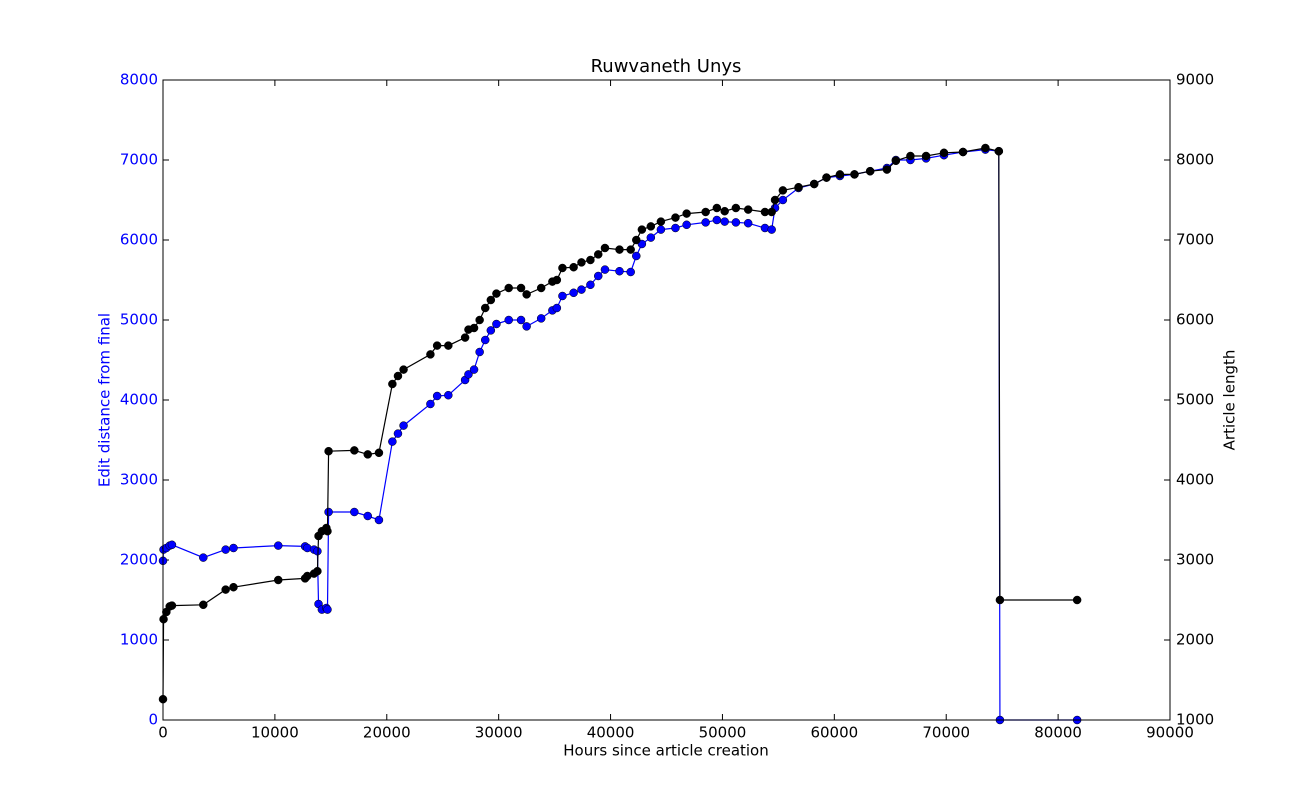 This screenshot has height=800, width=1300. I want to click on x-tick-label: 0, so click(163, 733).